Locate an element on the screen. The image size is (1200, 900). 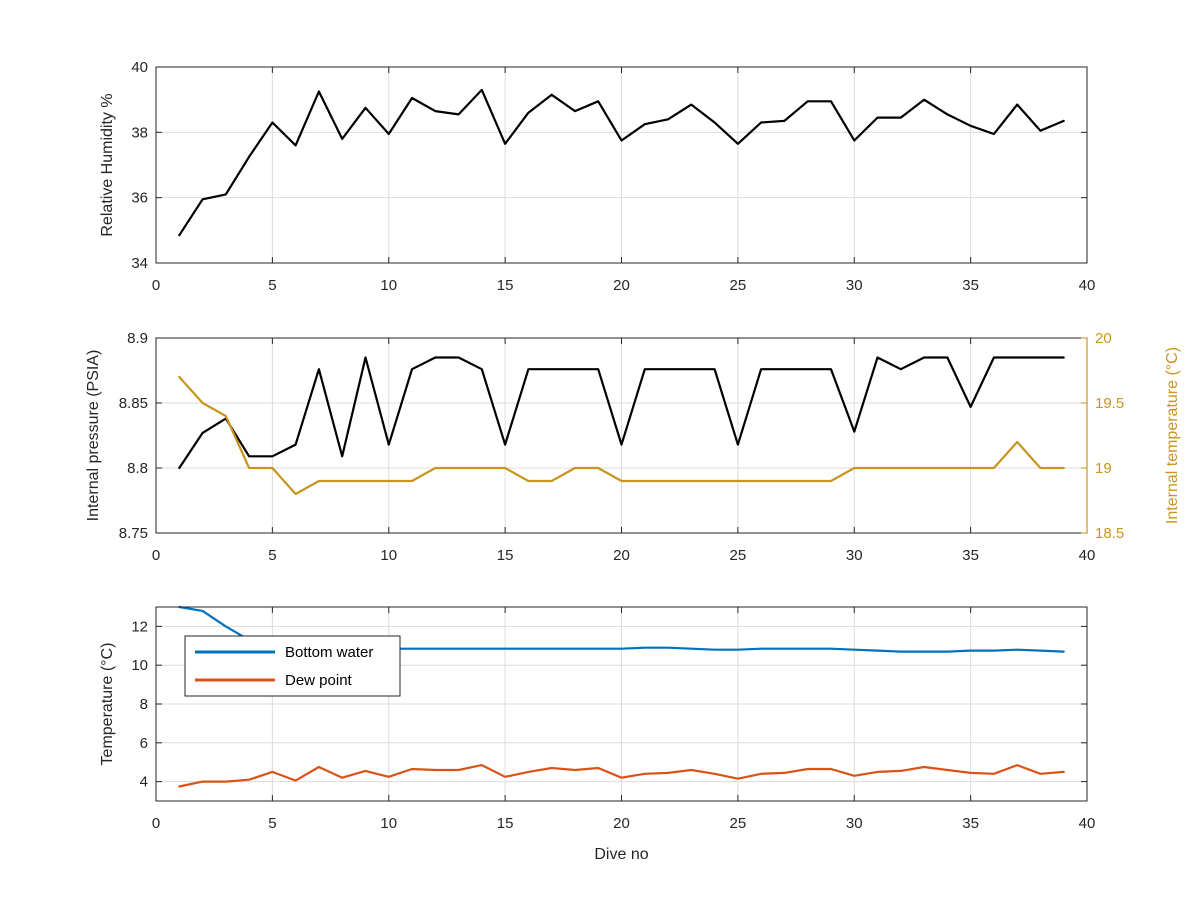
y-tick-label: 12 is located at coordinates (139, 626).